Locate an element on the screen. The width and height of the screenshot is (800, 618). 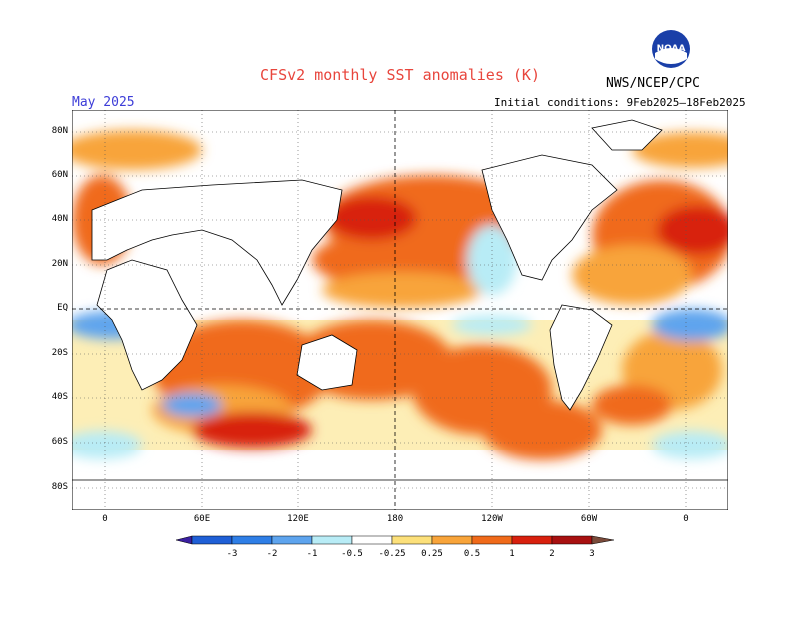
lat-label: 40S is located at coordinates (59, 397).